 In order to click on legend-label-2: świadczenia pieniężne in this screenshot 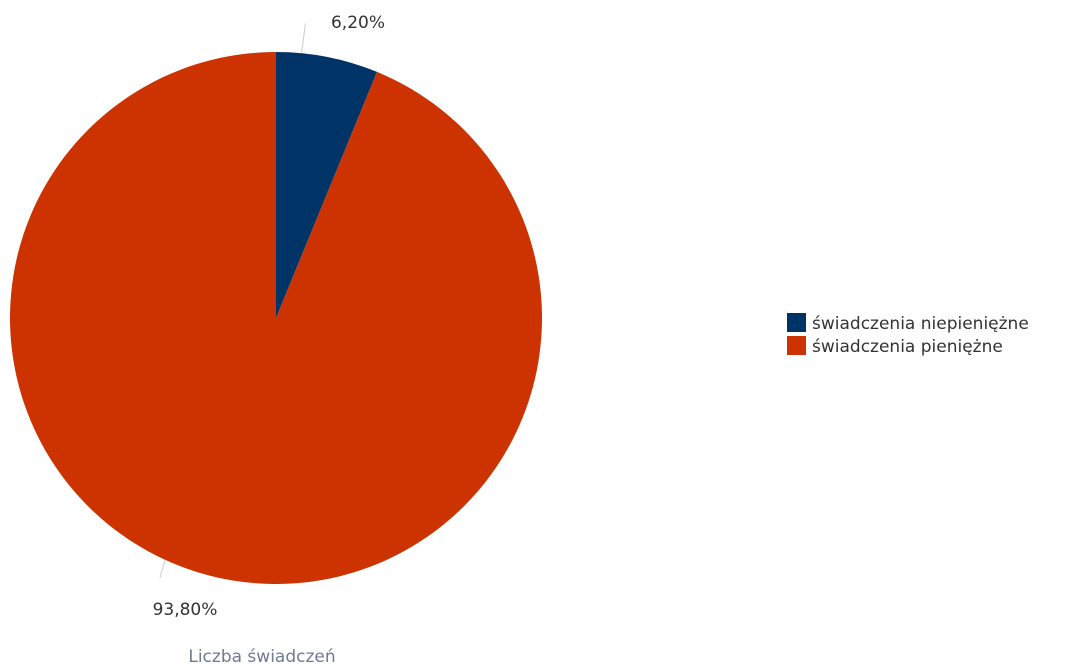, I will do `click(907, 347)`.